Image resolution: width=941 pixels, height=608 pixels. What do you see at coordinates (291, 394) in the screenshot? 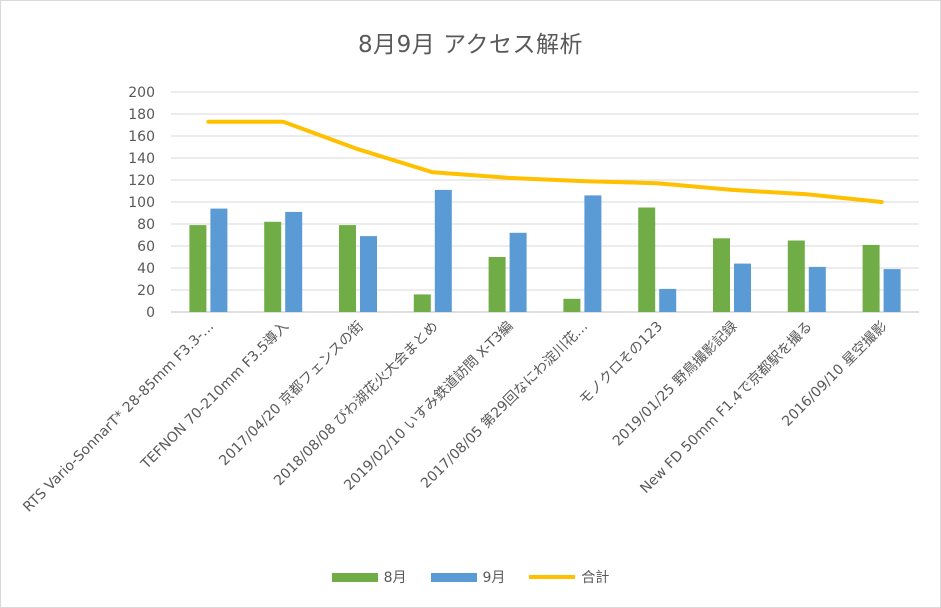
I see `x-category-label: 2017/04/20 京都フェンスの街` at bounding box center [291, 394].